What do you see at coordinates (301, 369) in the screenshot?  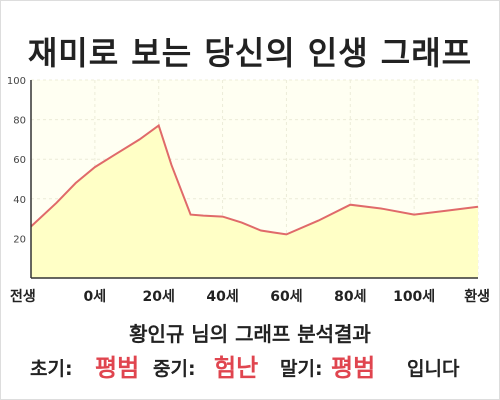 I see `late-label: 말기:` at bounding box center [301, 369].